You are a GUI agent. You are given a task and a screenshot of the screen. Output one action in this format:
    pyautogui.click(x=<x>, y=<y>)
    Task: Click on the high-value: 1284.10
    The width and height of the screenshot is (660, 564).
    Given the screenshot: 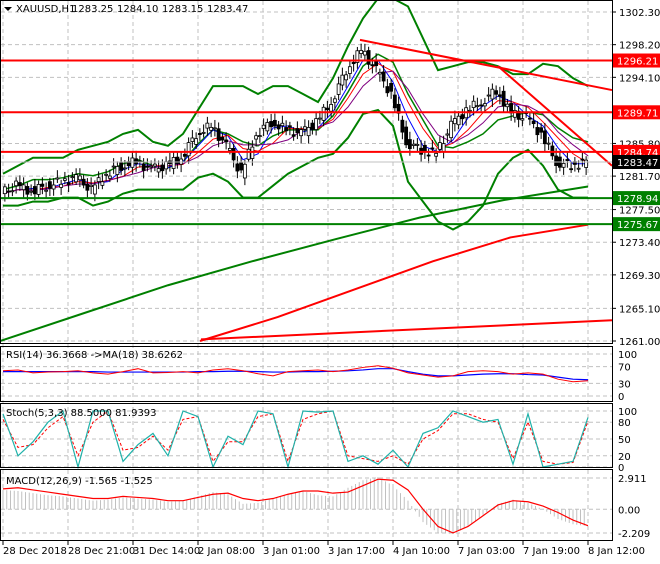 What is the action you would take?
    pyautogui.click(x=137, y=9)
    